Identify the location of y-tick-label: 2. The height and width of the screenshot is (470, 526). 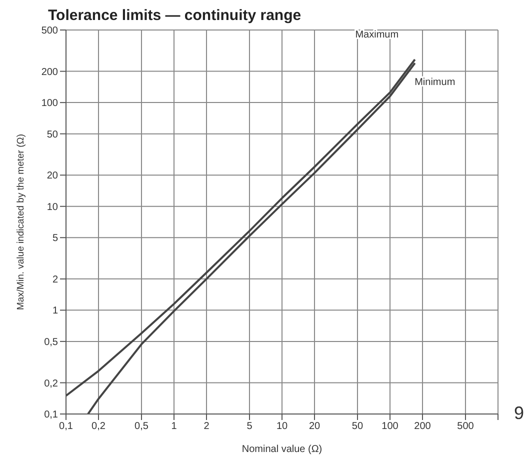
(55, 280).